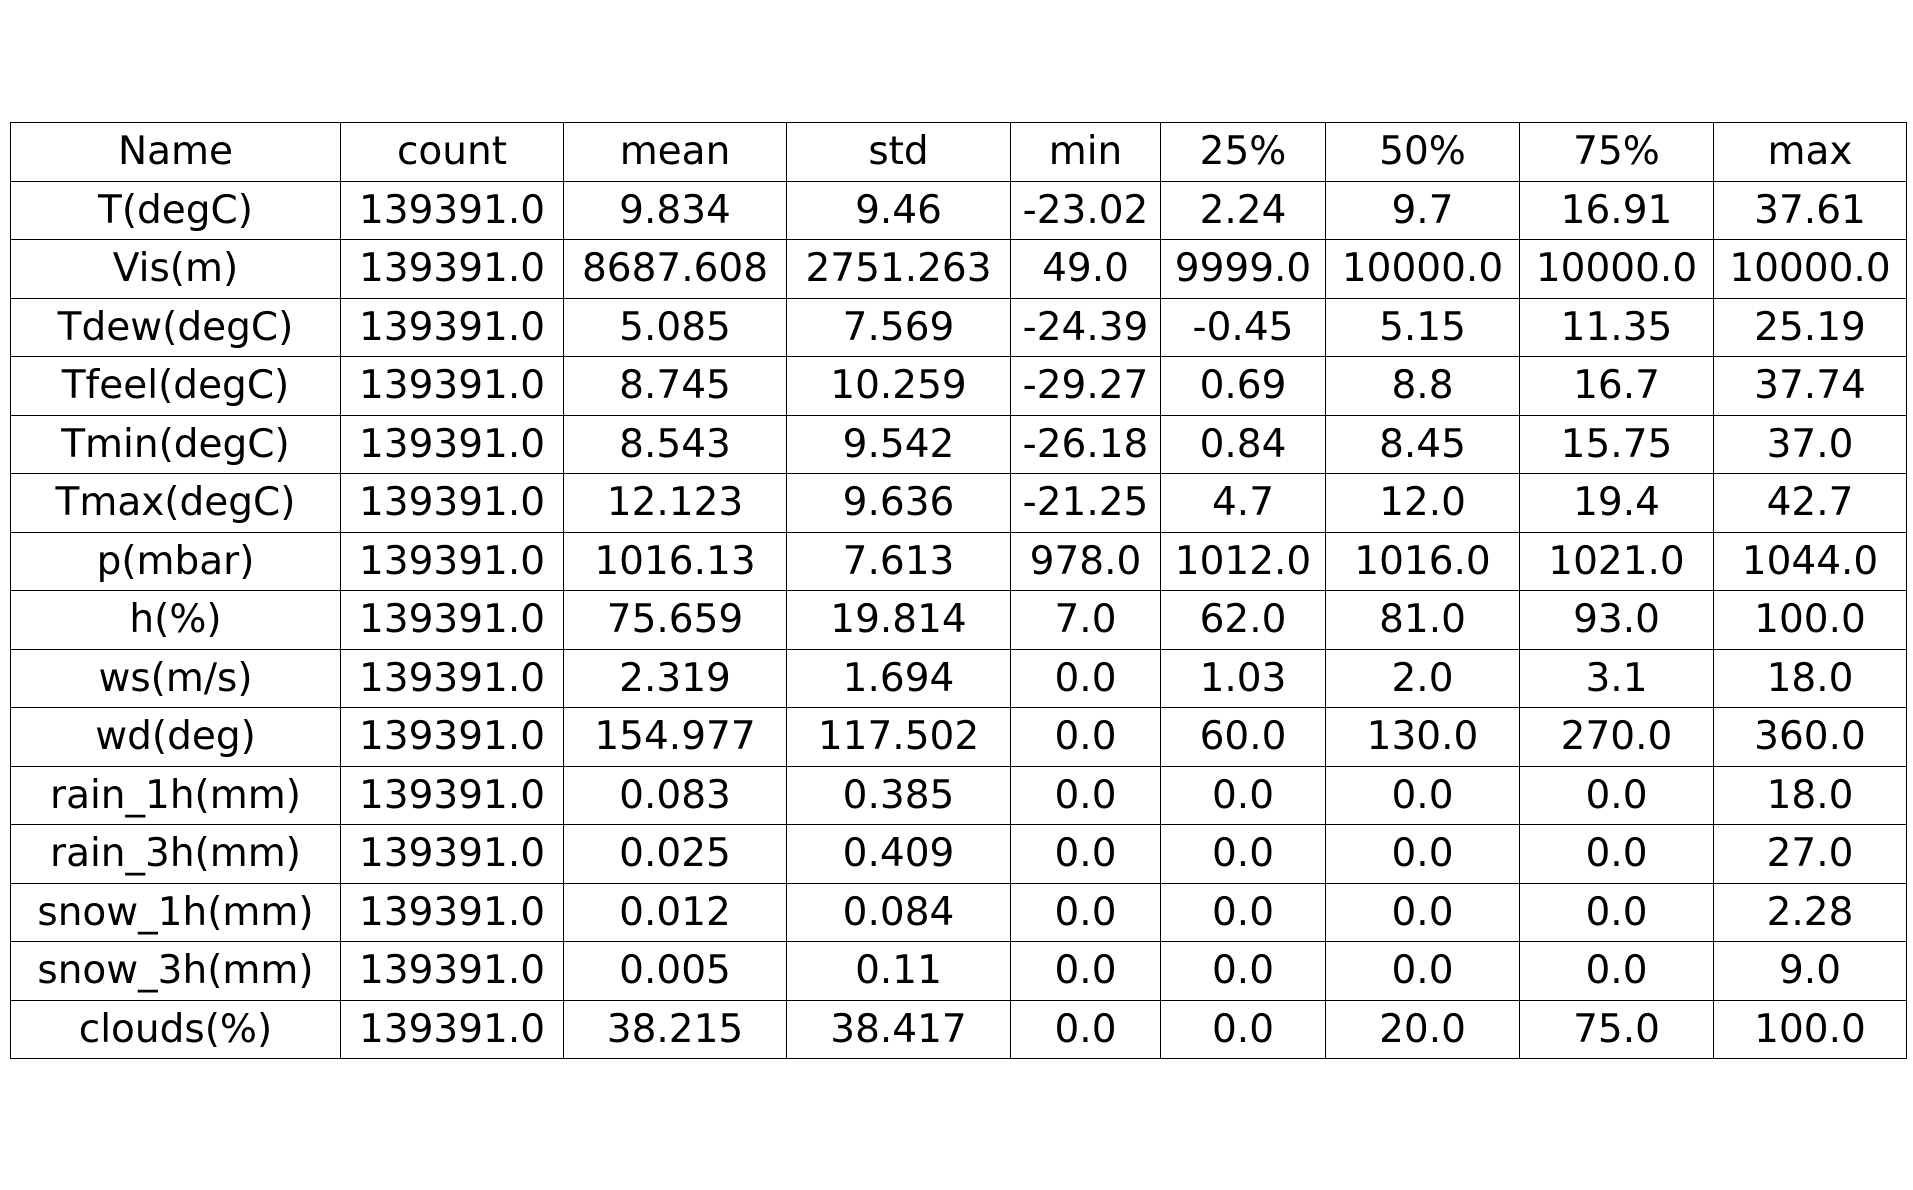 The height and width of the screenshot is (1190, 1913). I want to click on cell-mean: 12.123, so click(675, 503).